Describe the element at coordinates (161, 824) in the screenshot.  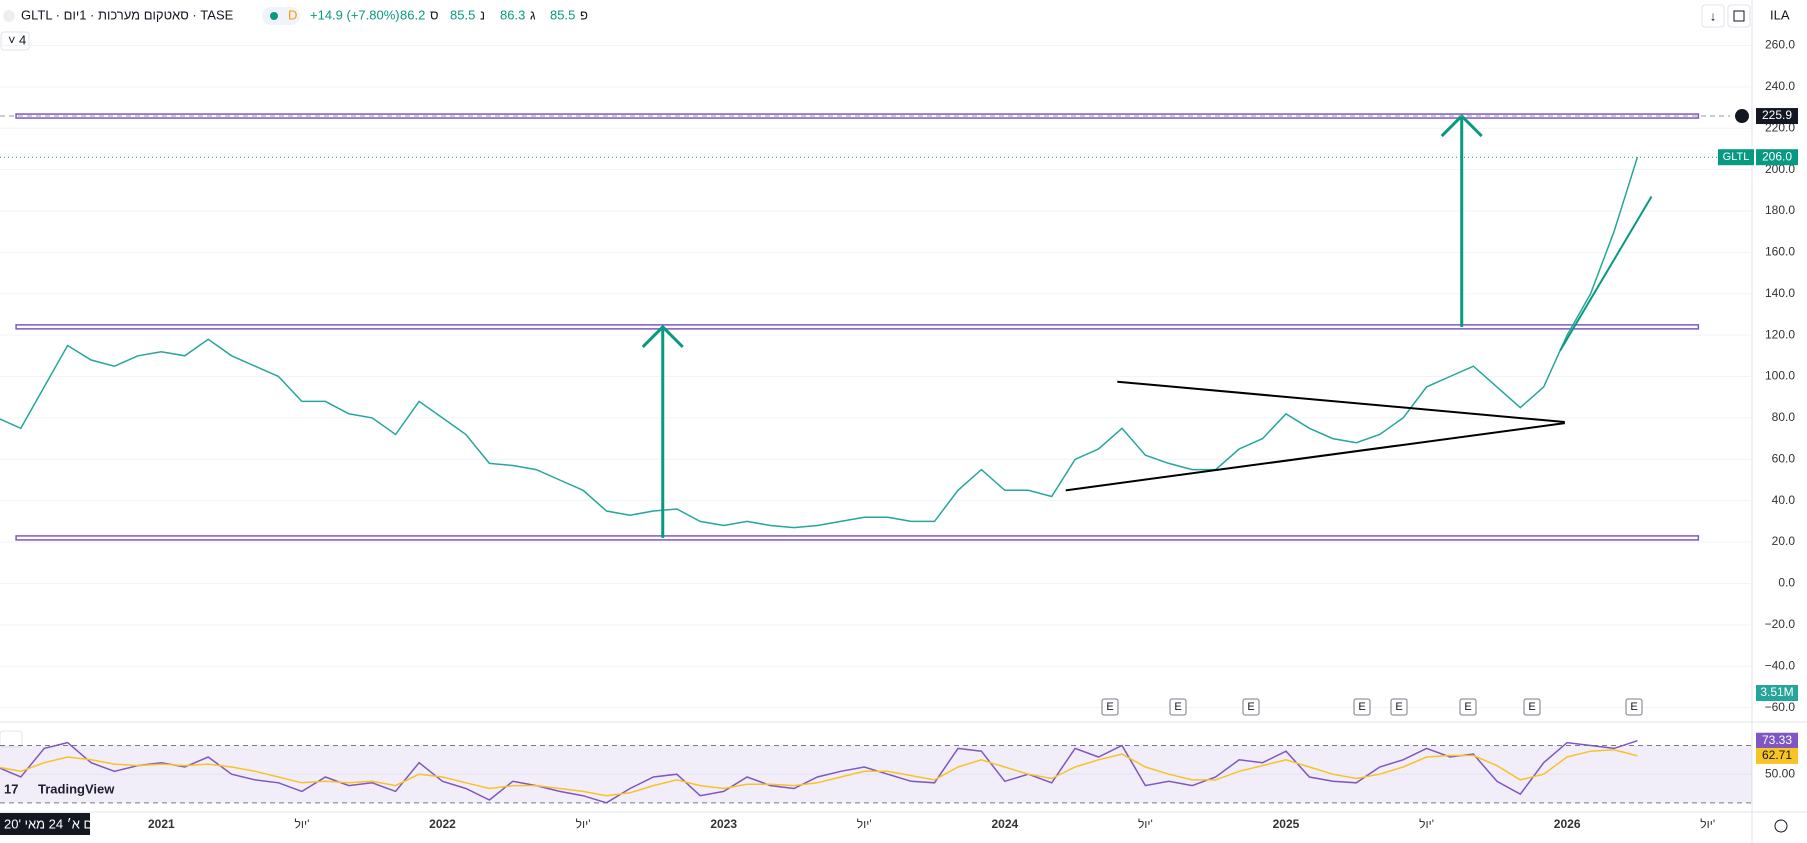
I see `x-tick-label: 2021` at that location.